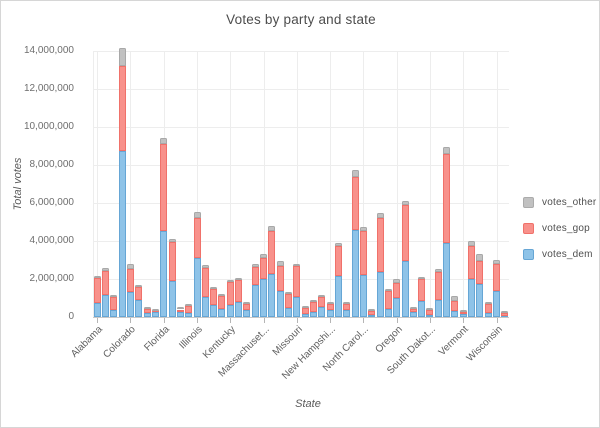  I want to click on bar-washington, so click(480, 285).